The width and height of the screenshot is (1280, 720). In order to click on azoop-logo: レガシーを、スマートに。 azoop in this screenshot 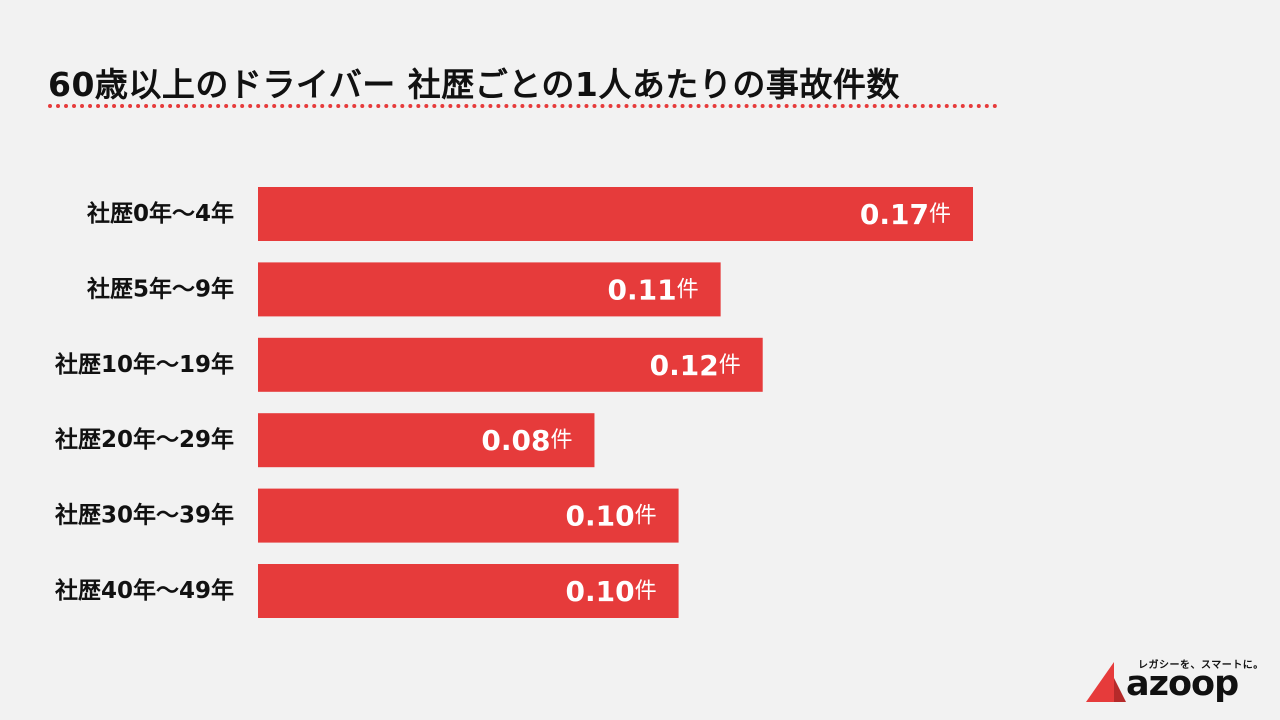, I will do `click(1174, 681)`.